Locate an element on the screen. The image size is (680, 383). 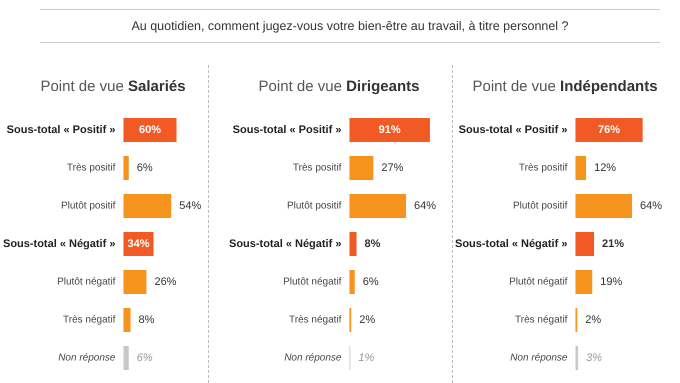
data-label: 60% is located at coordinates (150, 130).